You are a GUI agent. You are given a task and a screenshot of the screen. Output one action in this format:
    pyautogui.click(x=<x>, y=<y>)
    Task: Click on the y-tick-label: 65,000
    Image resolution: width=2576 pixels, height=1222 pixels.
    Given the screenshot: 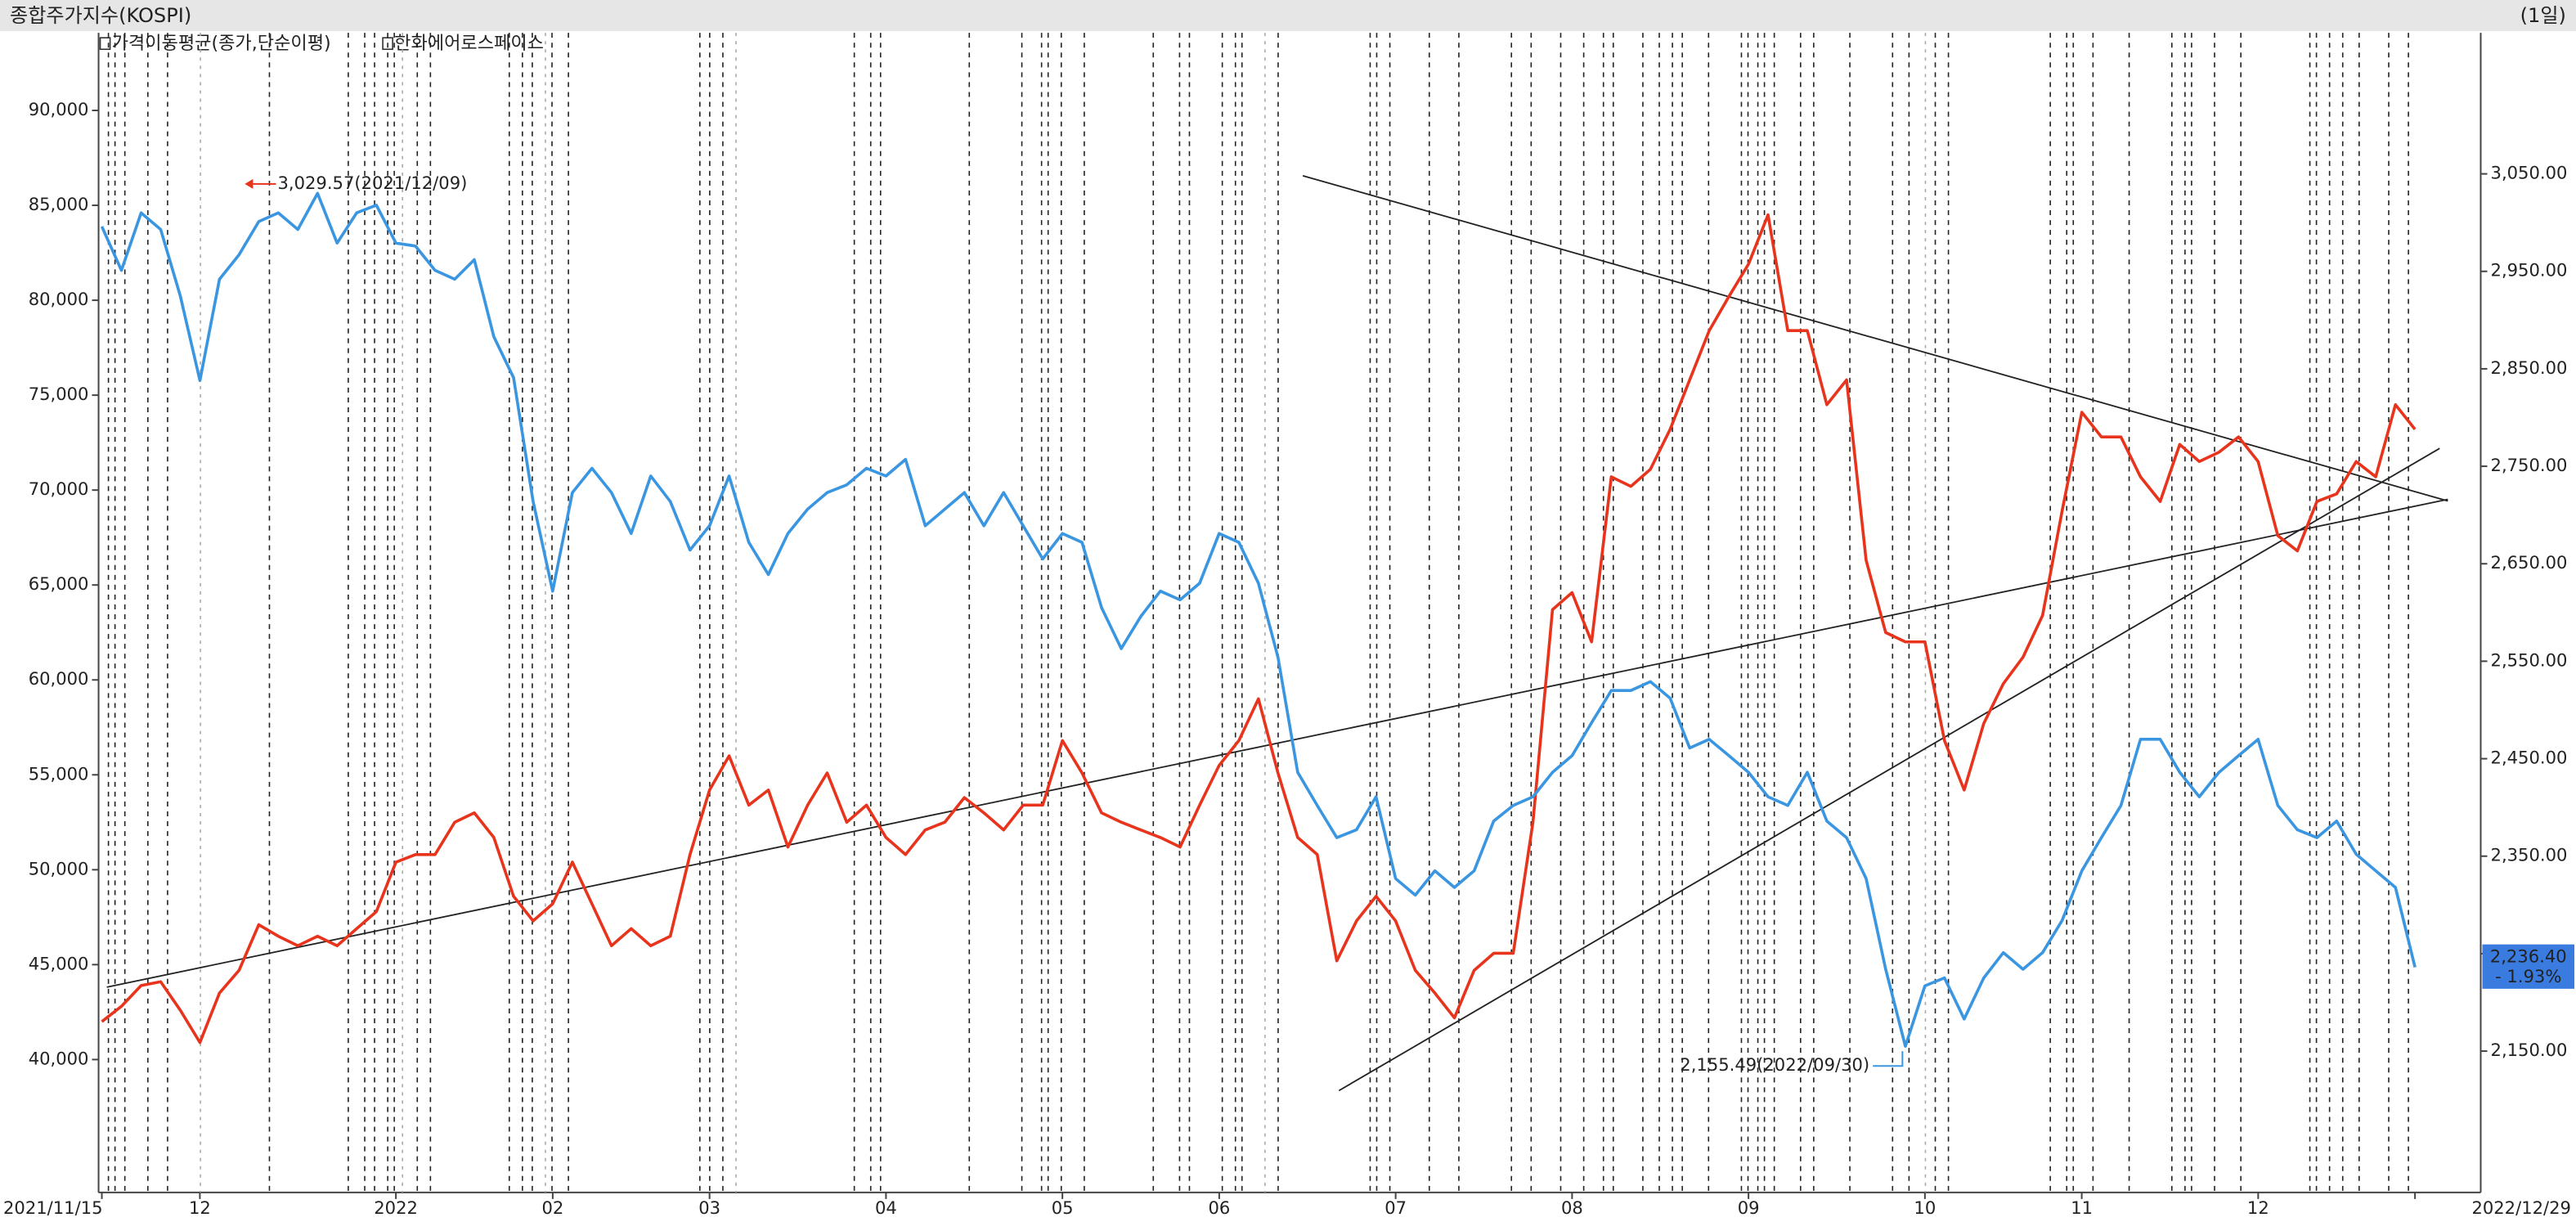 What is the action you would take?
    pyautogui.click(x=59, y=583)
    